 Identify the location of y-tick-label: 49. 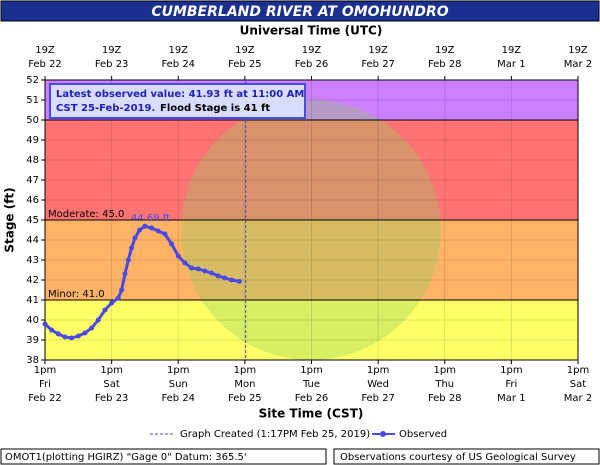
(32, 140).